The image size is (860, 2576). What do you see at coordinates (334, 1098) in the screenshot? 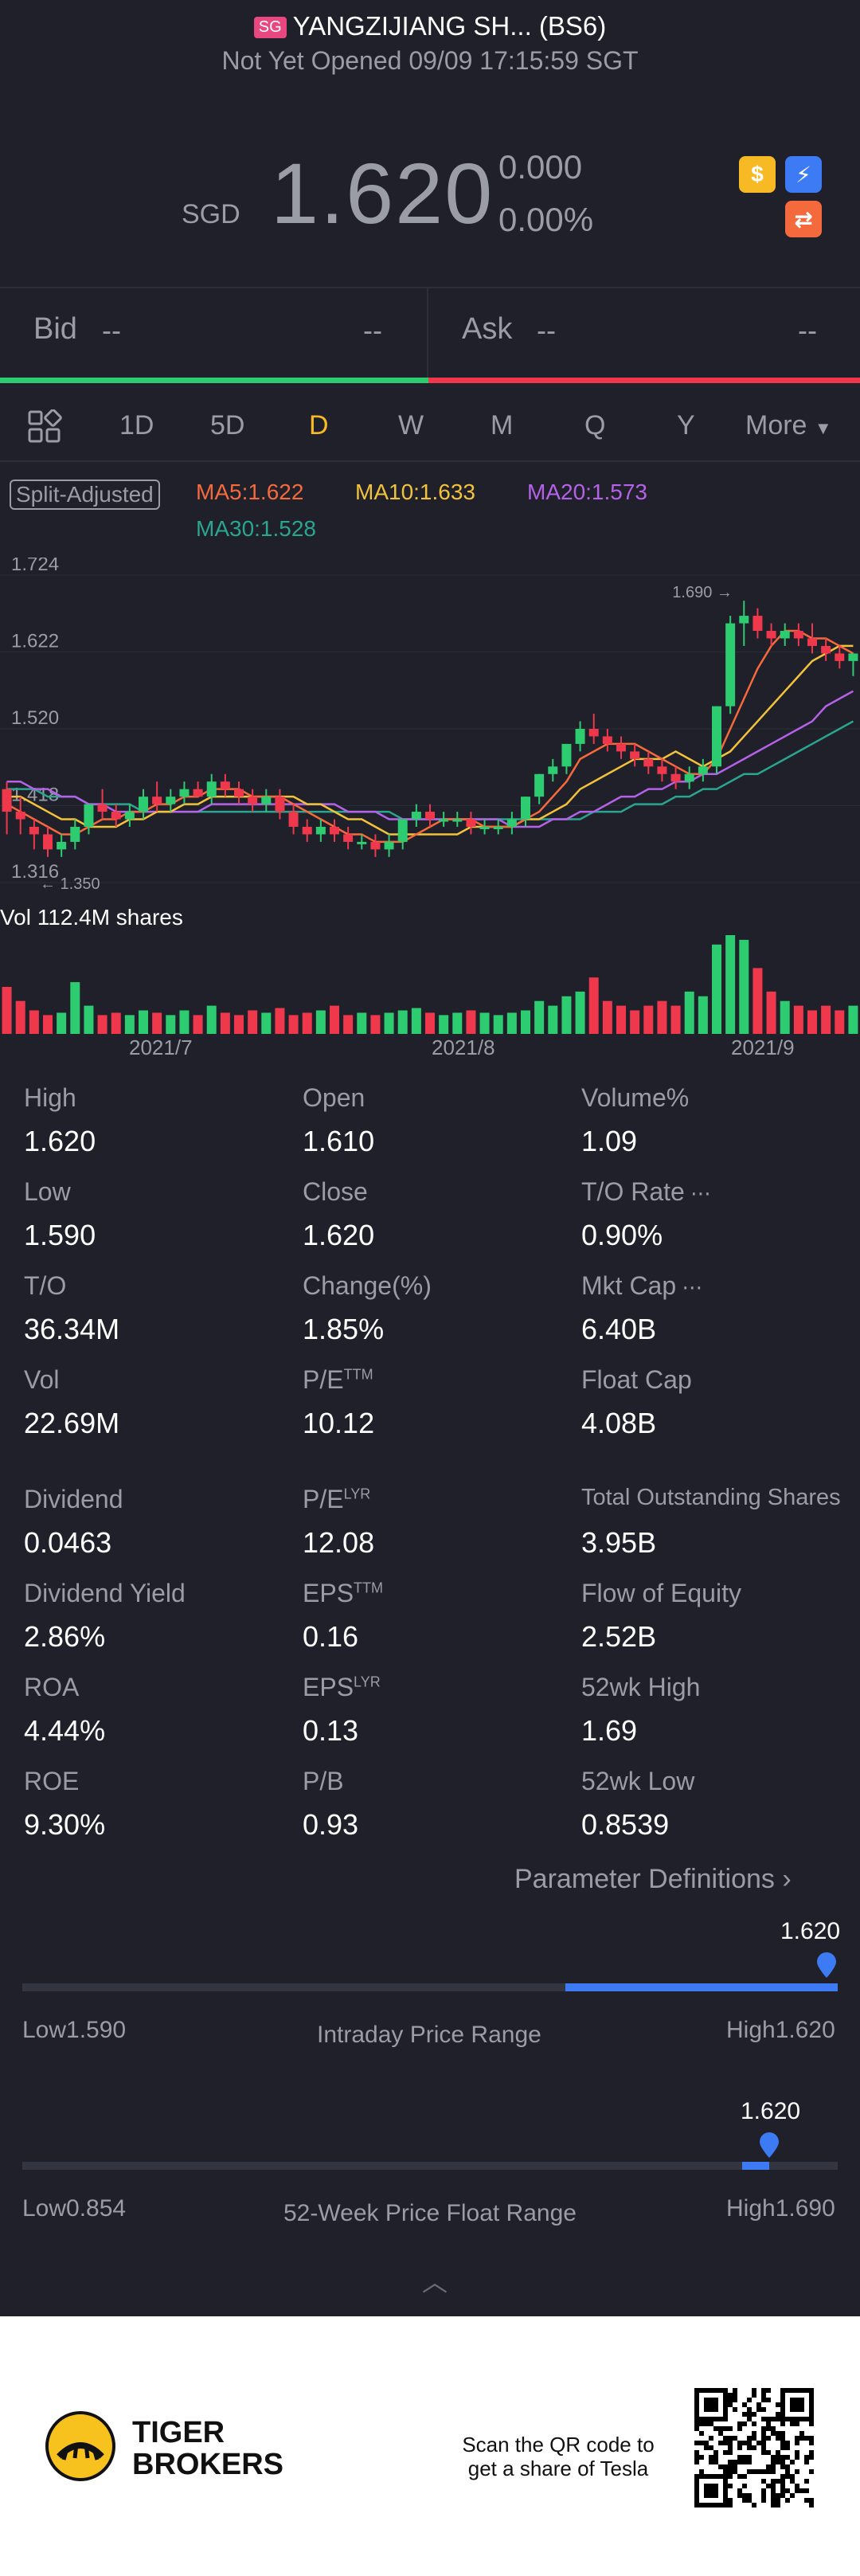
I see `stat-label: Open` at bounding box center [334, 1098].